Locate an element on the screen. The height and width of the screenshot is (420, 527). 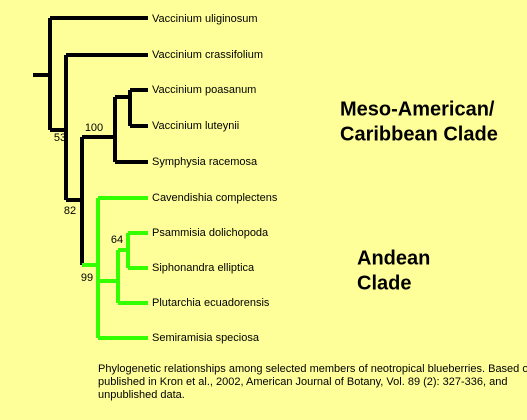
taxon-label: Vaccinium uliginosum is located at coordinates (205, 19).